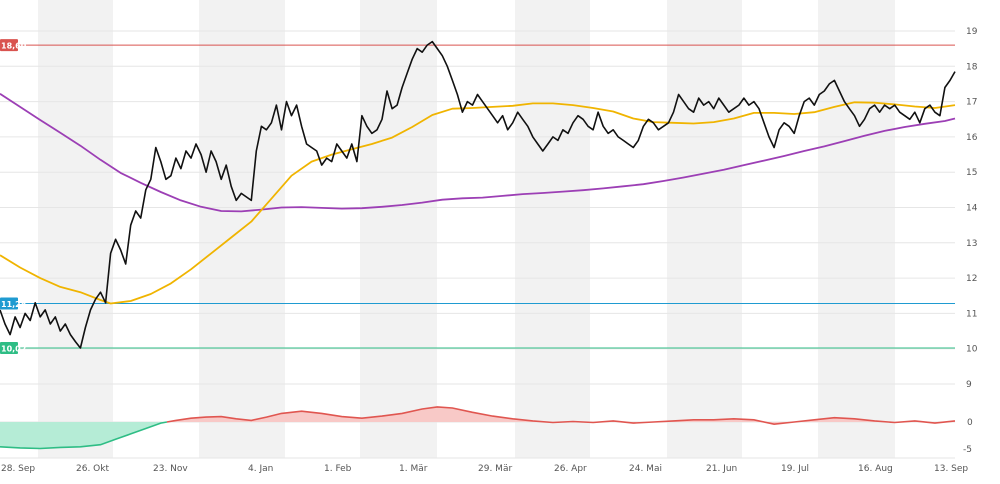  What do you see at coordinates (570, 469) in the screenshot?
I see `x-tick-label: 26. Apr` at bounding box center [570, 469].